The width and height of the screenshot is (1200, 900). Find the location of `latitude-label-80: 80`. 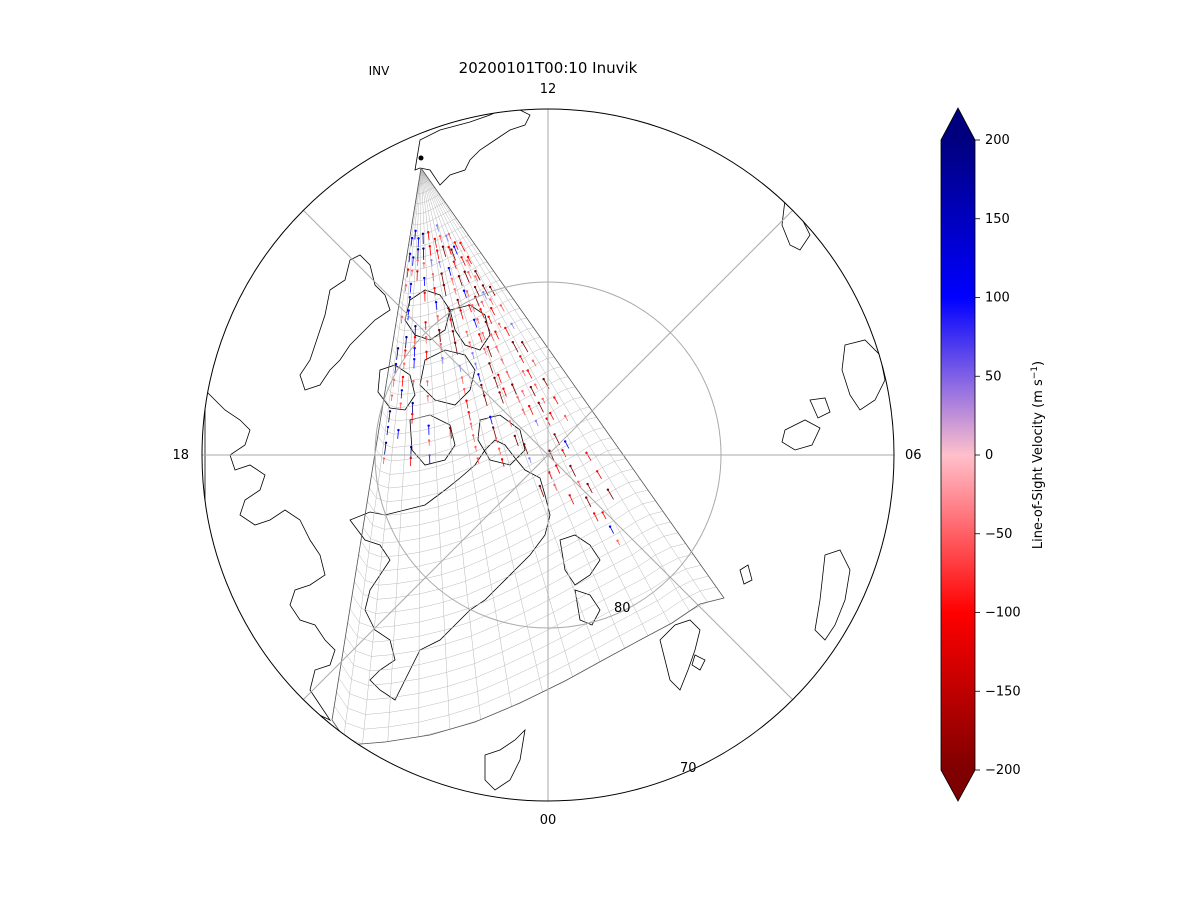

latitude-label-80: 80 is located at coordinates (622, 608).